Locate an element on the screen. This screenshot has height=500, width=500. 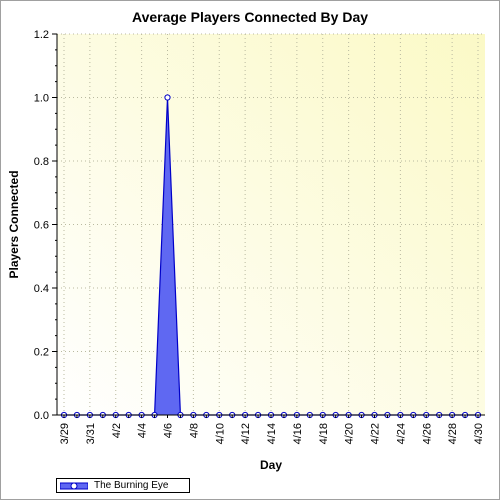
x-tick-label: 4/22 is located at coordinates (376, 433).